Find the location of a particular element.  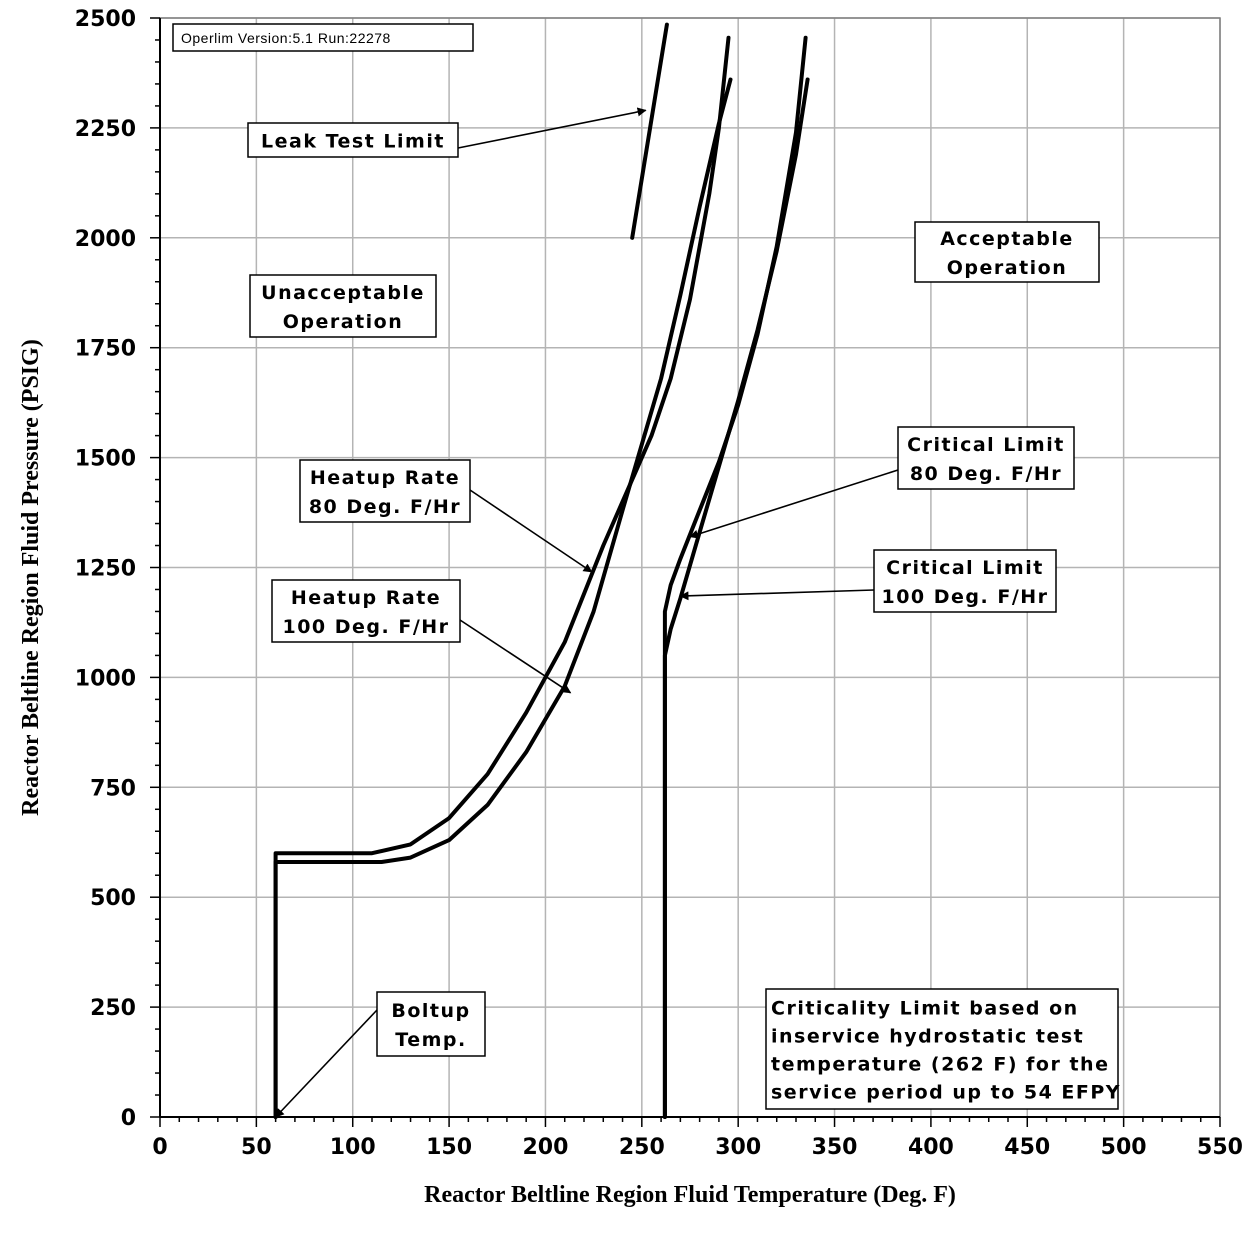

x-tick-label: 250 is located at coordinates (642, 1147).